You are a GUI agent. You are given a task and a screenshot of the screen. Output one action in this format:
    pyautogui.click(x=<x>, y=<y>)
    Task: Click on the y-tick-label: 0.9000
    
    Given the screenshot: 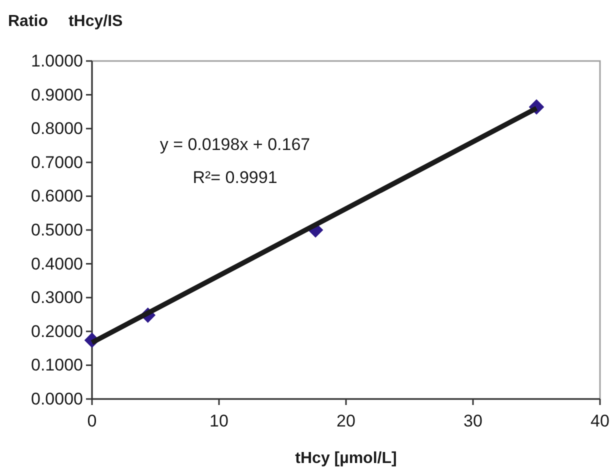 What is the action you would take?
    pyautogui.click(x=57, y=94)
    